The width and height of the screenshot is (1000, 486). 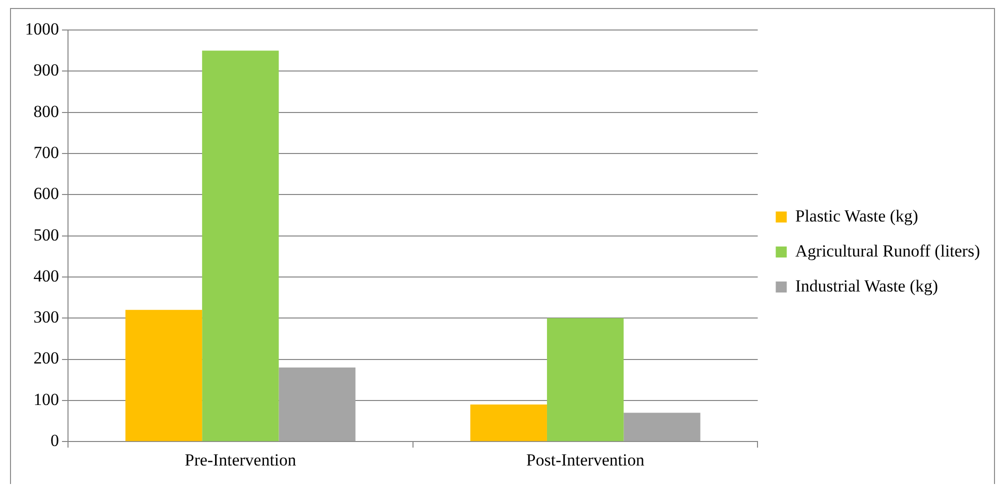 I want to click on y-tick-label: 200, so click(x=46, y=358).